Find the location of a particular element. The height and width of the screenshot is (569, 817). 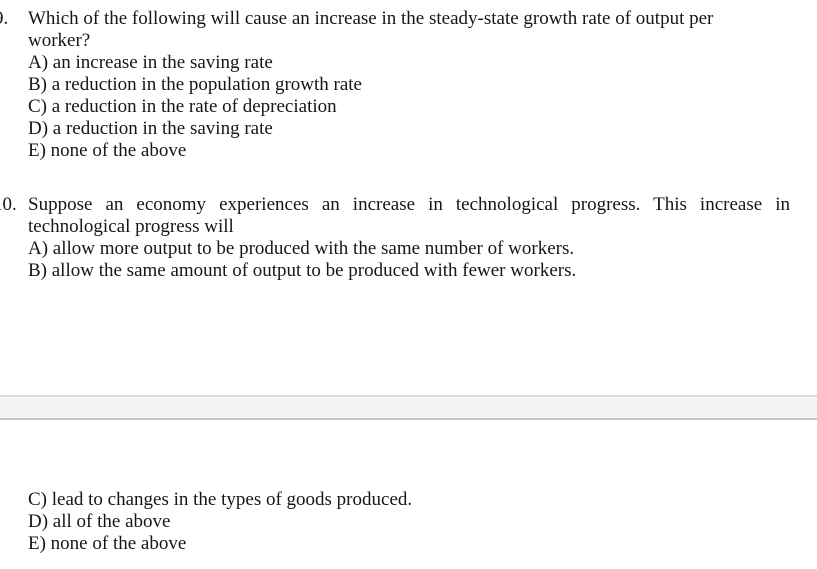

question-9-stem-line-2: worker? is located at coordinates (59, 40).